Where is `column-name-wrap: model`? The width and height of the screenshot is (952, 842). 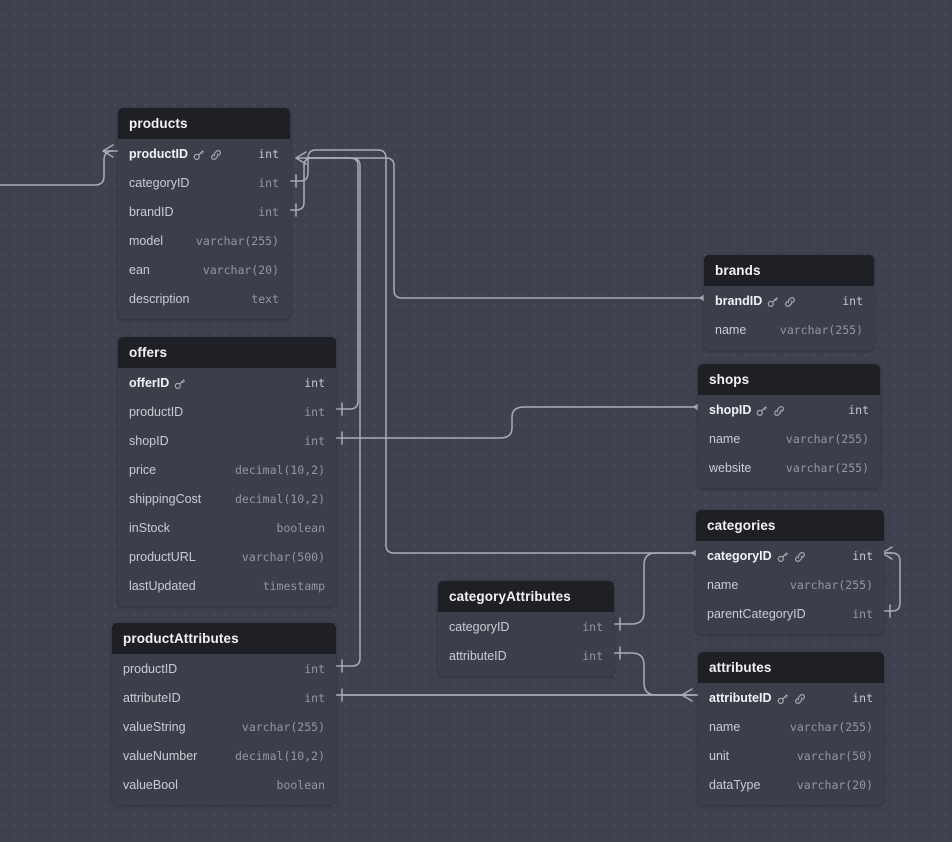
column-name-wrap: model is located at coordinates (146, 241).